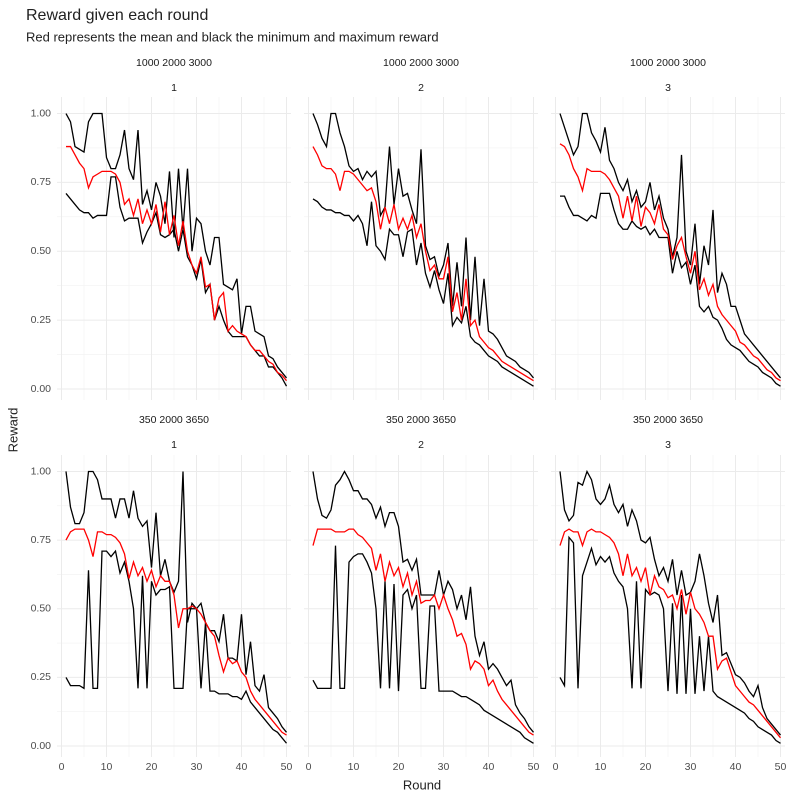  I want to click on chart-title: Reward given each round, so click(117, 15).